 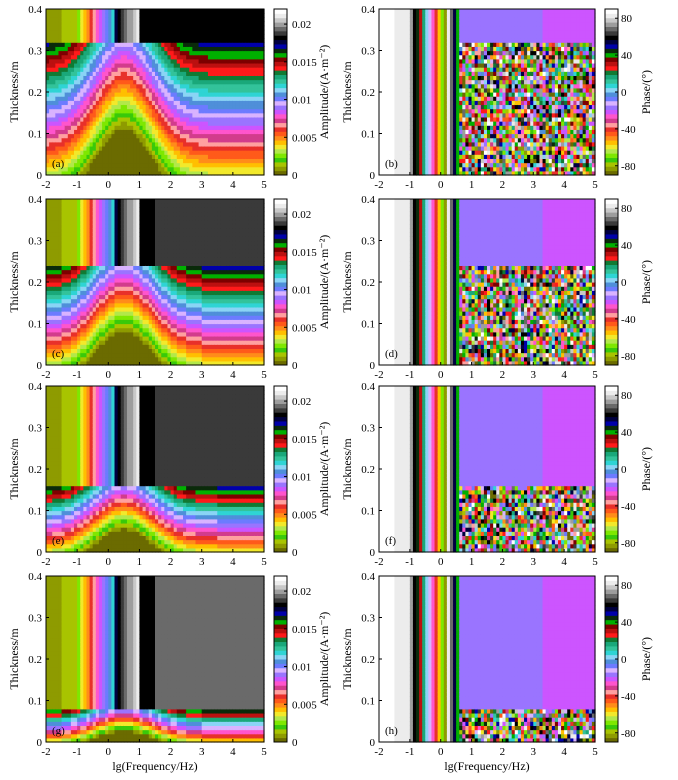 I want to click on colorbar-tick-label: 0.02, so click(x=301, y=25).